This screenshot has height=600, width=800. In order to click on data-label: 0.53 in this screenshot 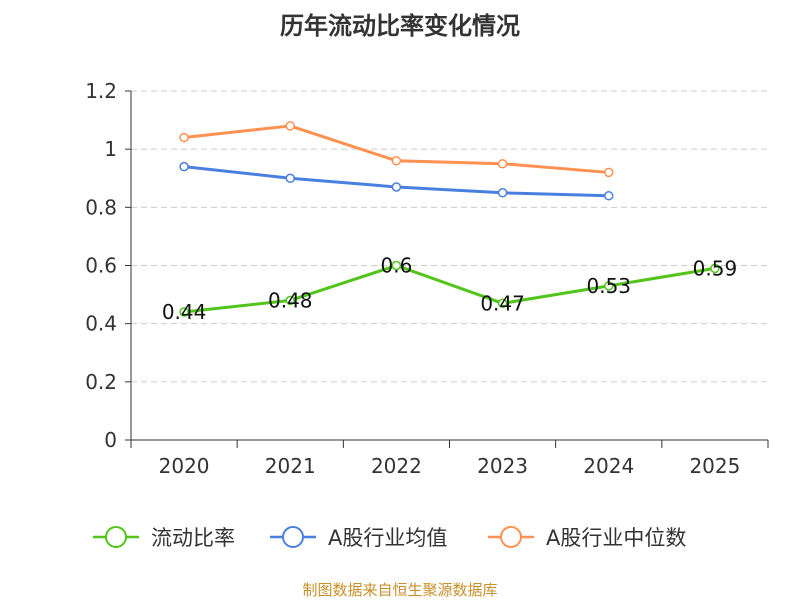, I will do `click(608, 286)`.